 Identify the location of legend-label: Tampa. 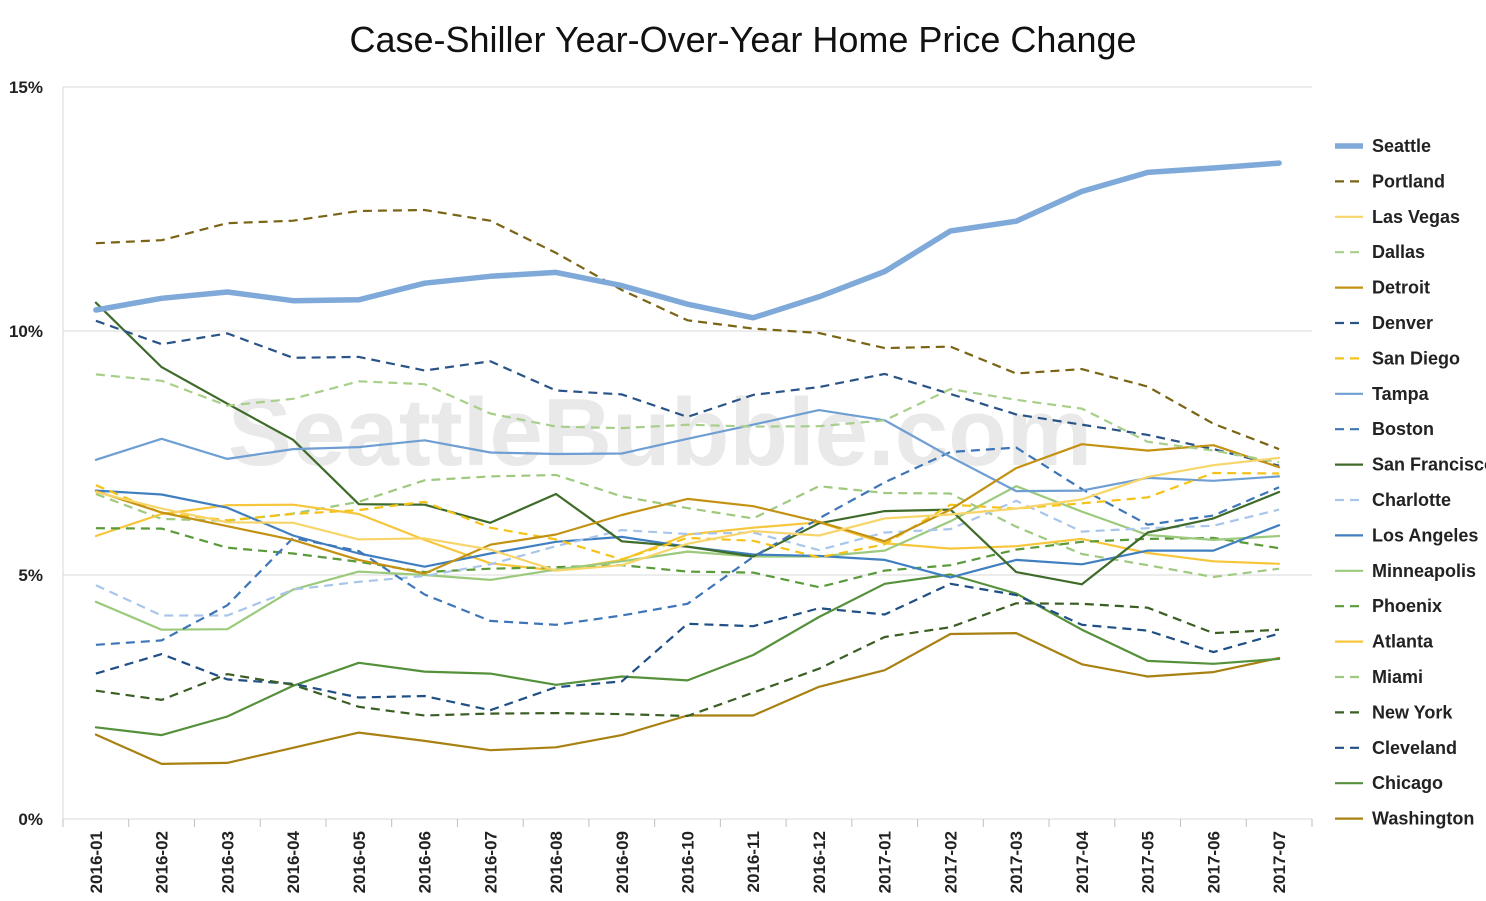
(1401, 394).